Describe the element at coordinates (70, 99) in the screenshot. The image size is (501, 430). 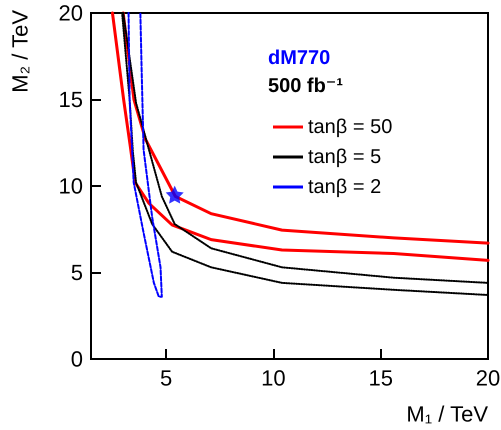
I see `y-tick-label: 15` at that location.